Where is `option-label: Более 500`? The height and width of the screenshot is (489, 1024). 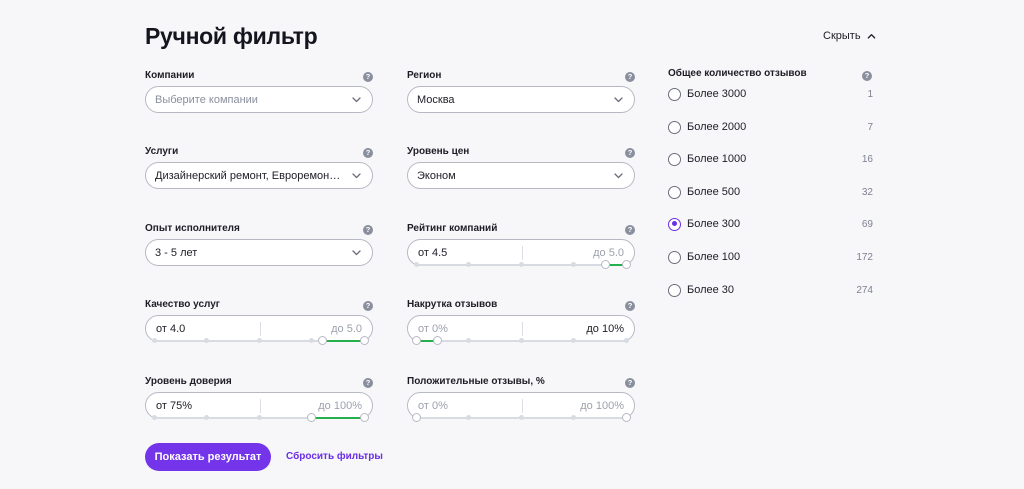 option-label: Более 500 is located at coordinates (714, 192).